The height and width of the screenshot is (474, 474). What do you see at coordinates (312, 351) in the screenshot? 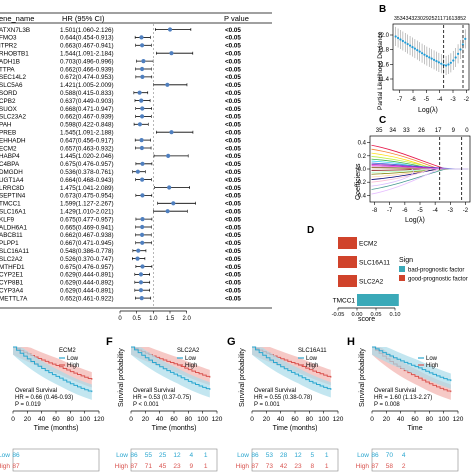
I see `km-legend-gene: SLC16A11` at bounding box center [312, 351].